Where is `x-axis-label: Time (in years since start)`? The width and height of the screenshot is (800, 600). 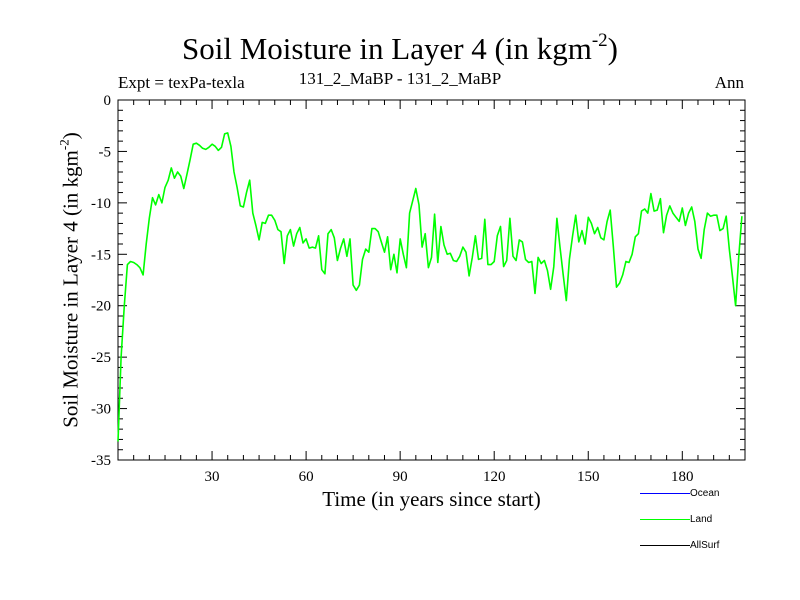
x-axis-label: Time (in years since start) is located at coordinates (431, 499).